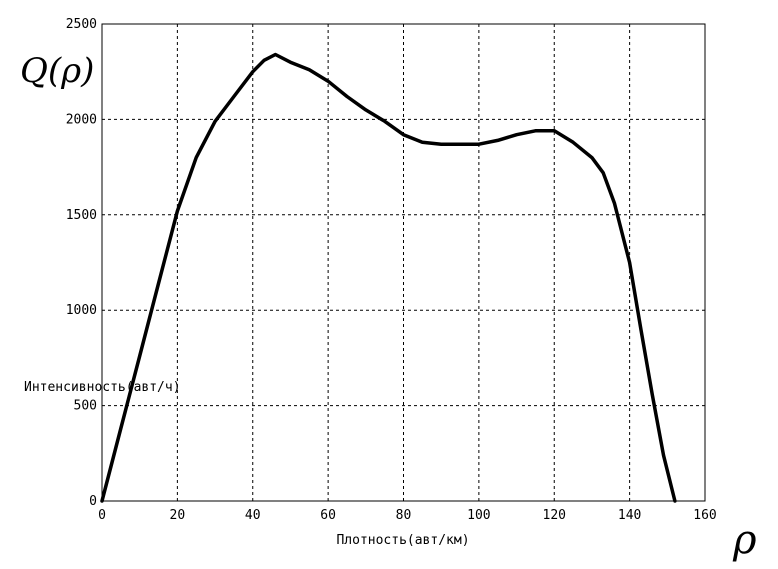 Image resolution: width=778 pixels, height=569 pixels. What do you see at coordinates (81, 263) in the screenshot?
I see `y-tick-labels: 0 500 1000 1500 2000 2500` at bounding box center [81, 263].